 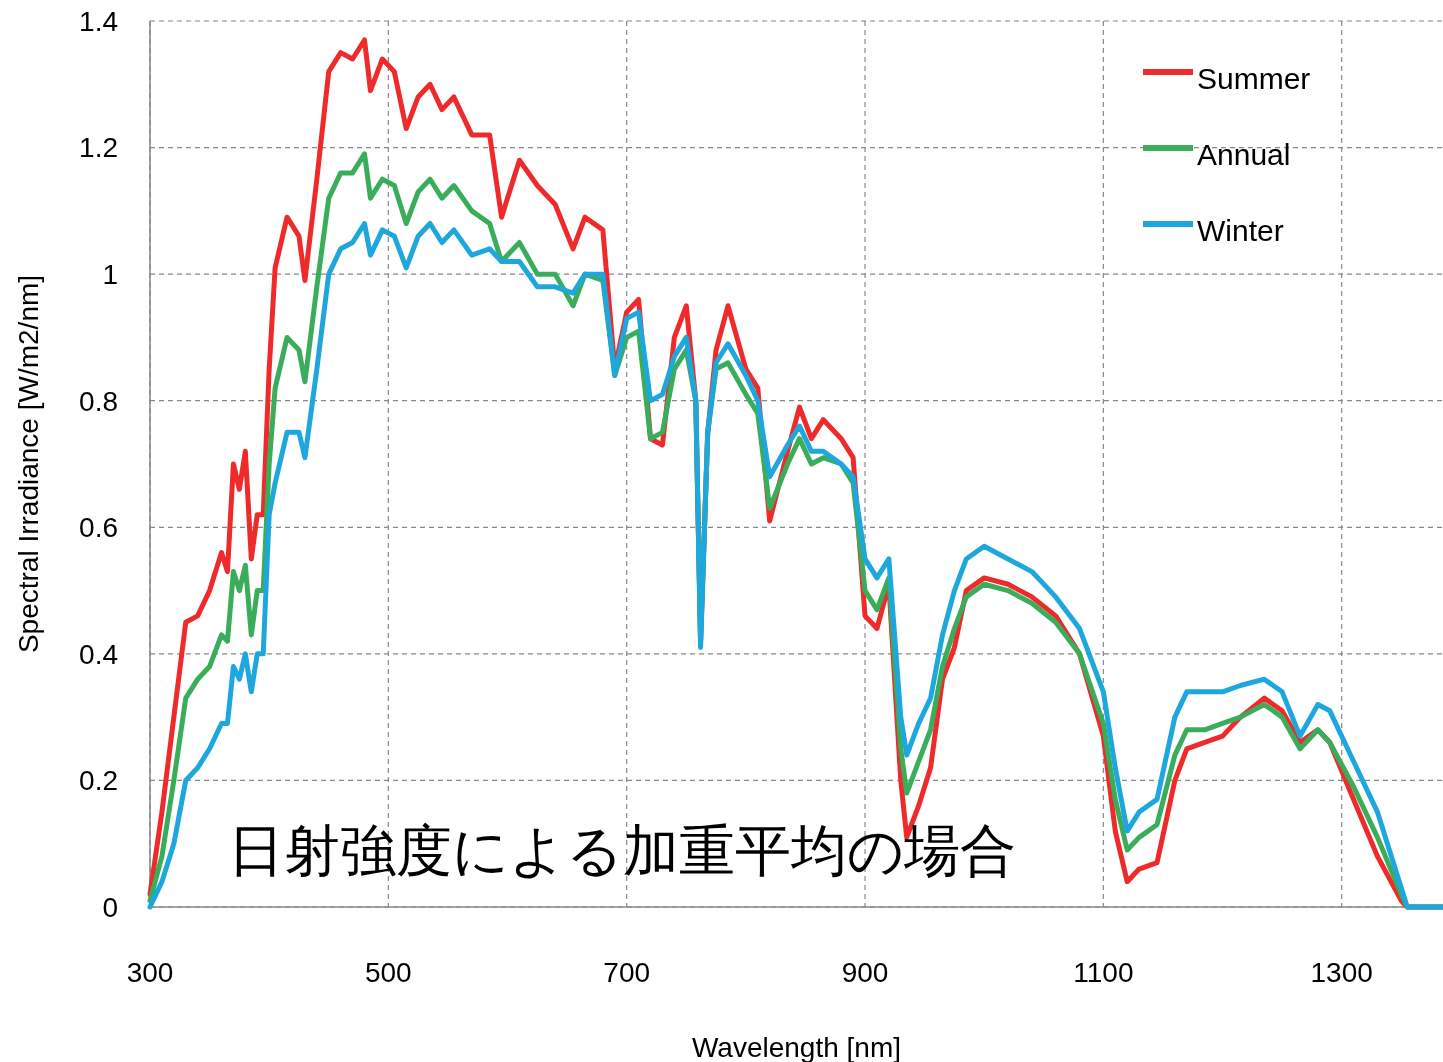 I want to click on legend-label: Annual, so click(x=1244, y=154).